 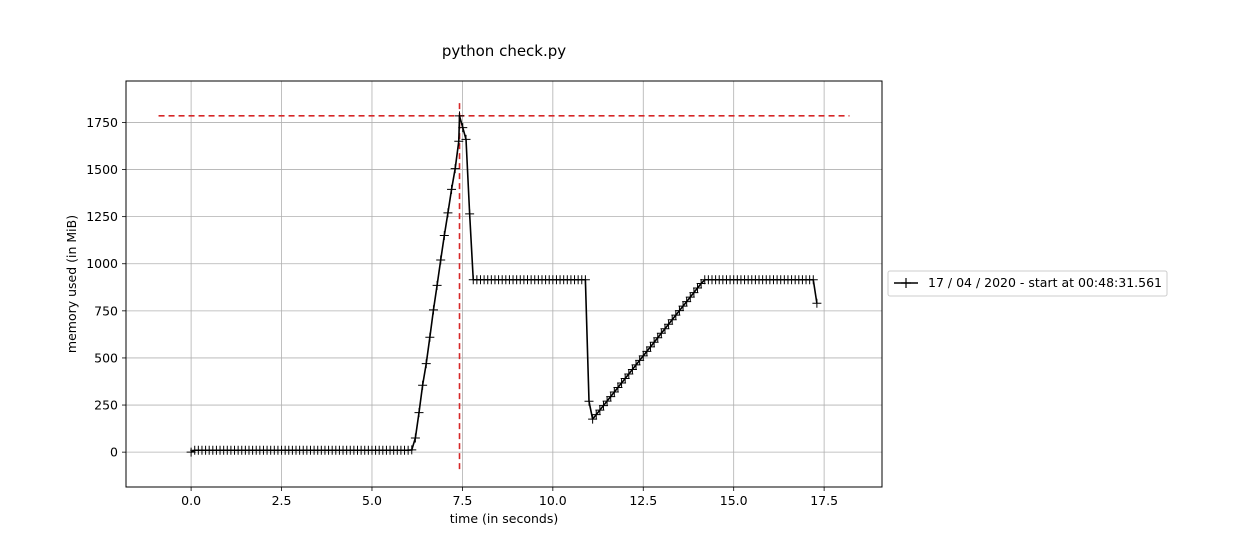 I want to click on y-tick-label: 0, so click(x=114, y=452).